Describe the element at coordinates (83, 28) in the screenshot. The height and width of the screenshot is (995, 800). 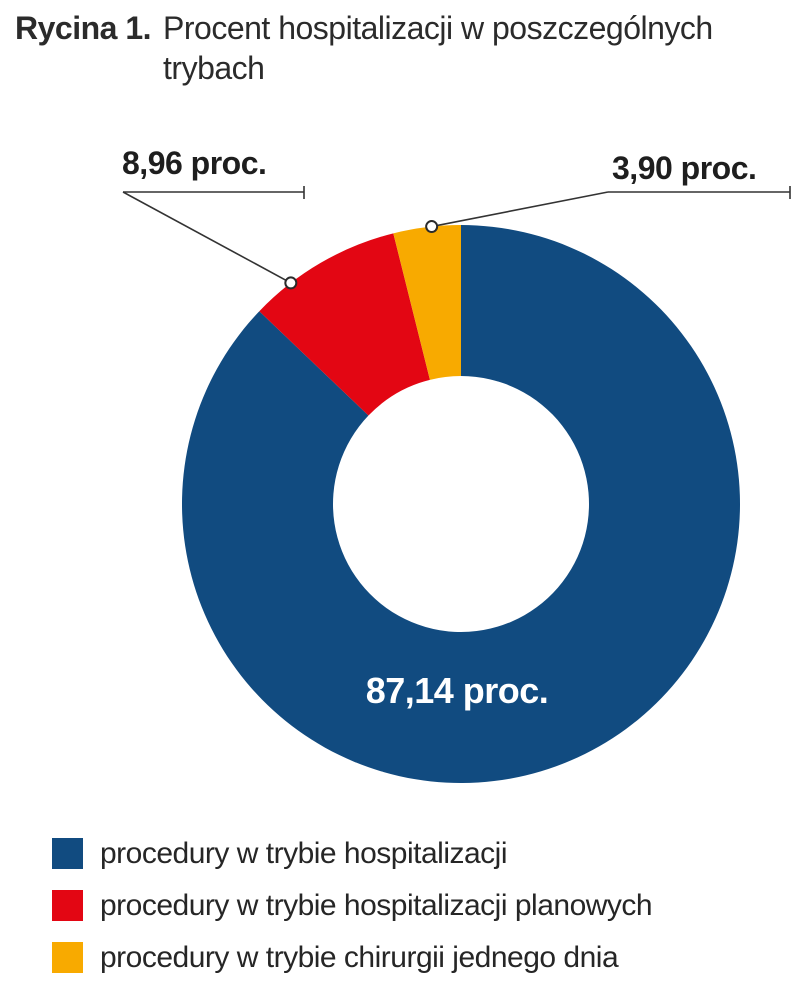
I see `figure-label: Rycina 1.` at that location.